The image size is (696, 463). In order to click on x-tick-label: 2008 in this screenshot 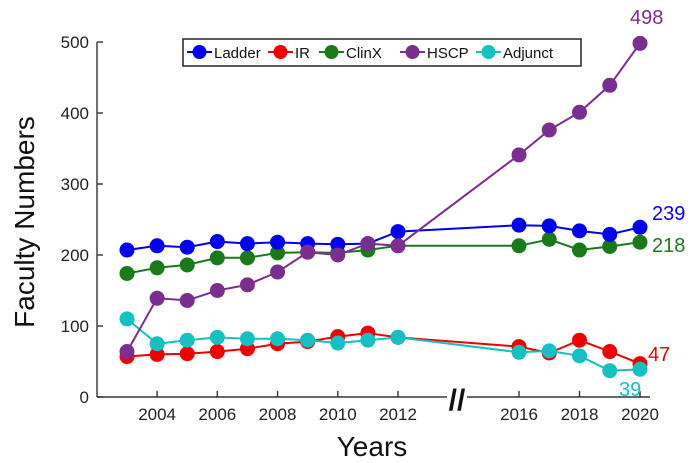, I will do `click(278, 414)`.